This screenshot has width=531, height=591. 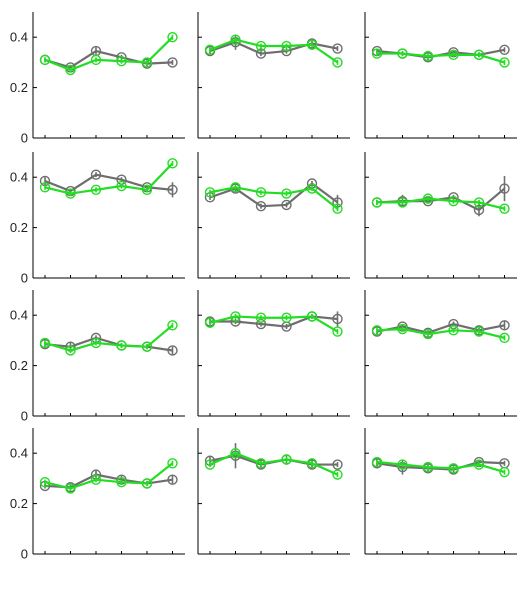 What do you see at coordinates (97, 495) in the screenshot?
I see `subplot-r3-c0: 0 0.2 0.4` at bounding box center [97, 495].